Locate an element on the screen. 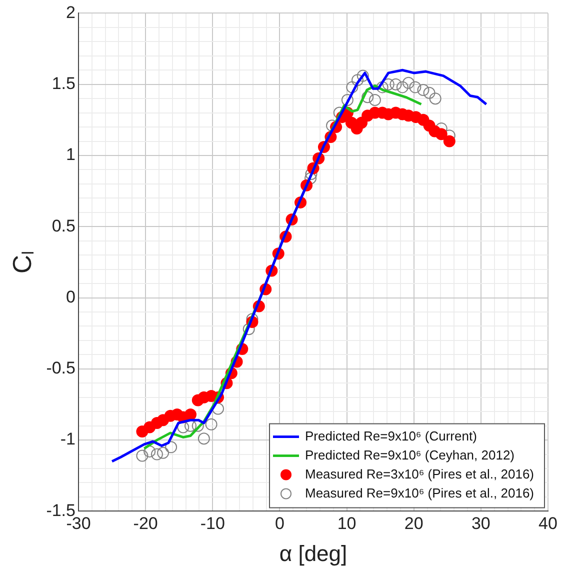 This screenshot has height=576, width=562. legend-label: Predicted Re=9x10⁶ (Current) is located at coordinates (391, 436).